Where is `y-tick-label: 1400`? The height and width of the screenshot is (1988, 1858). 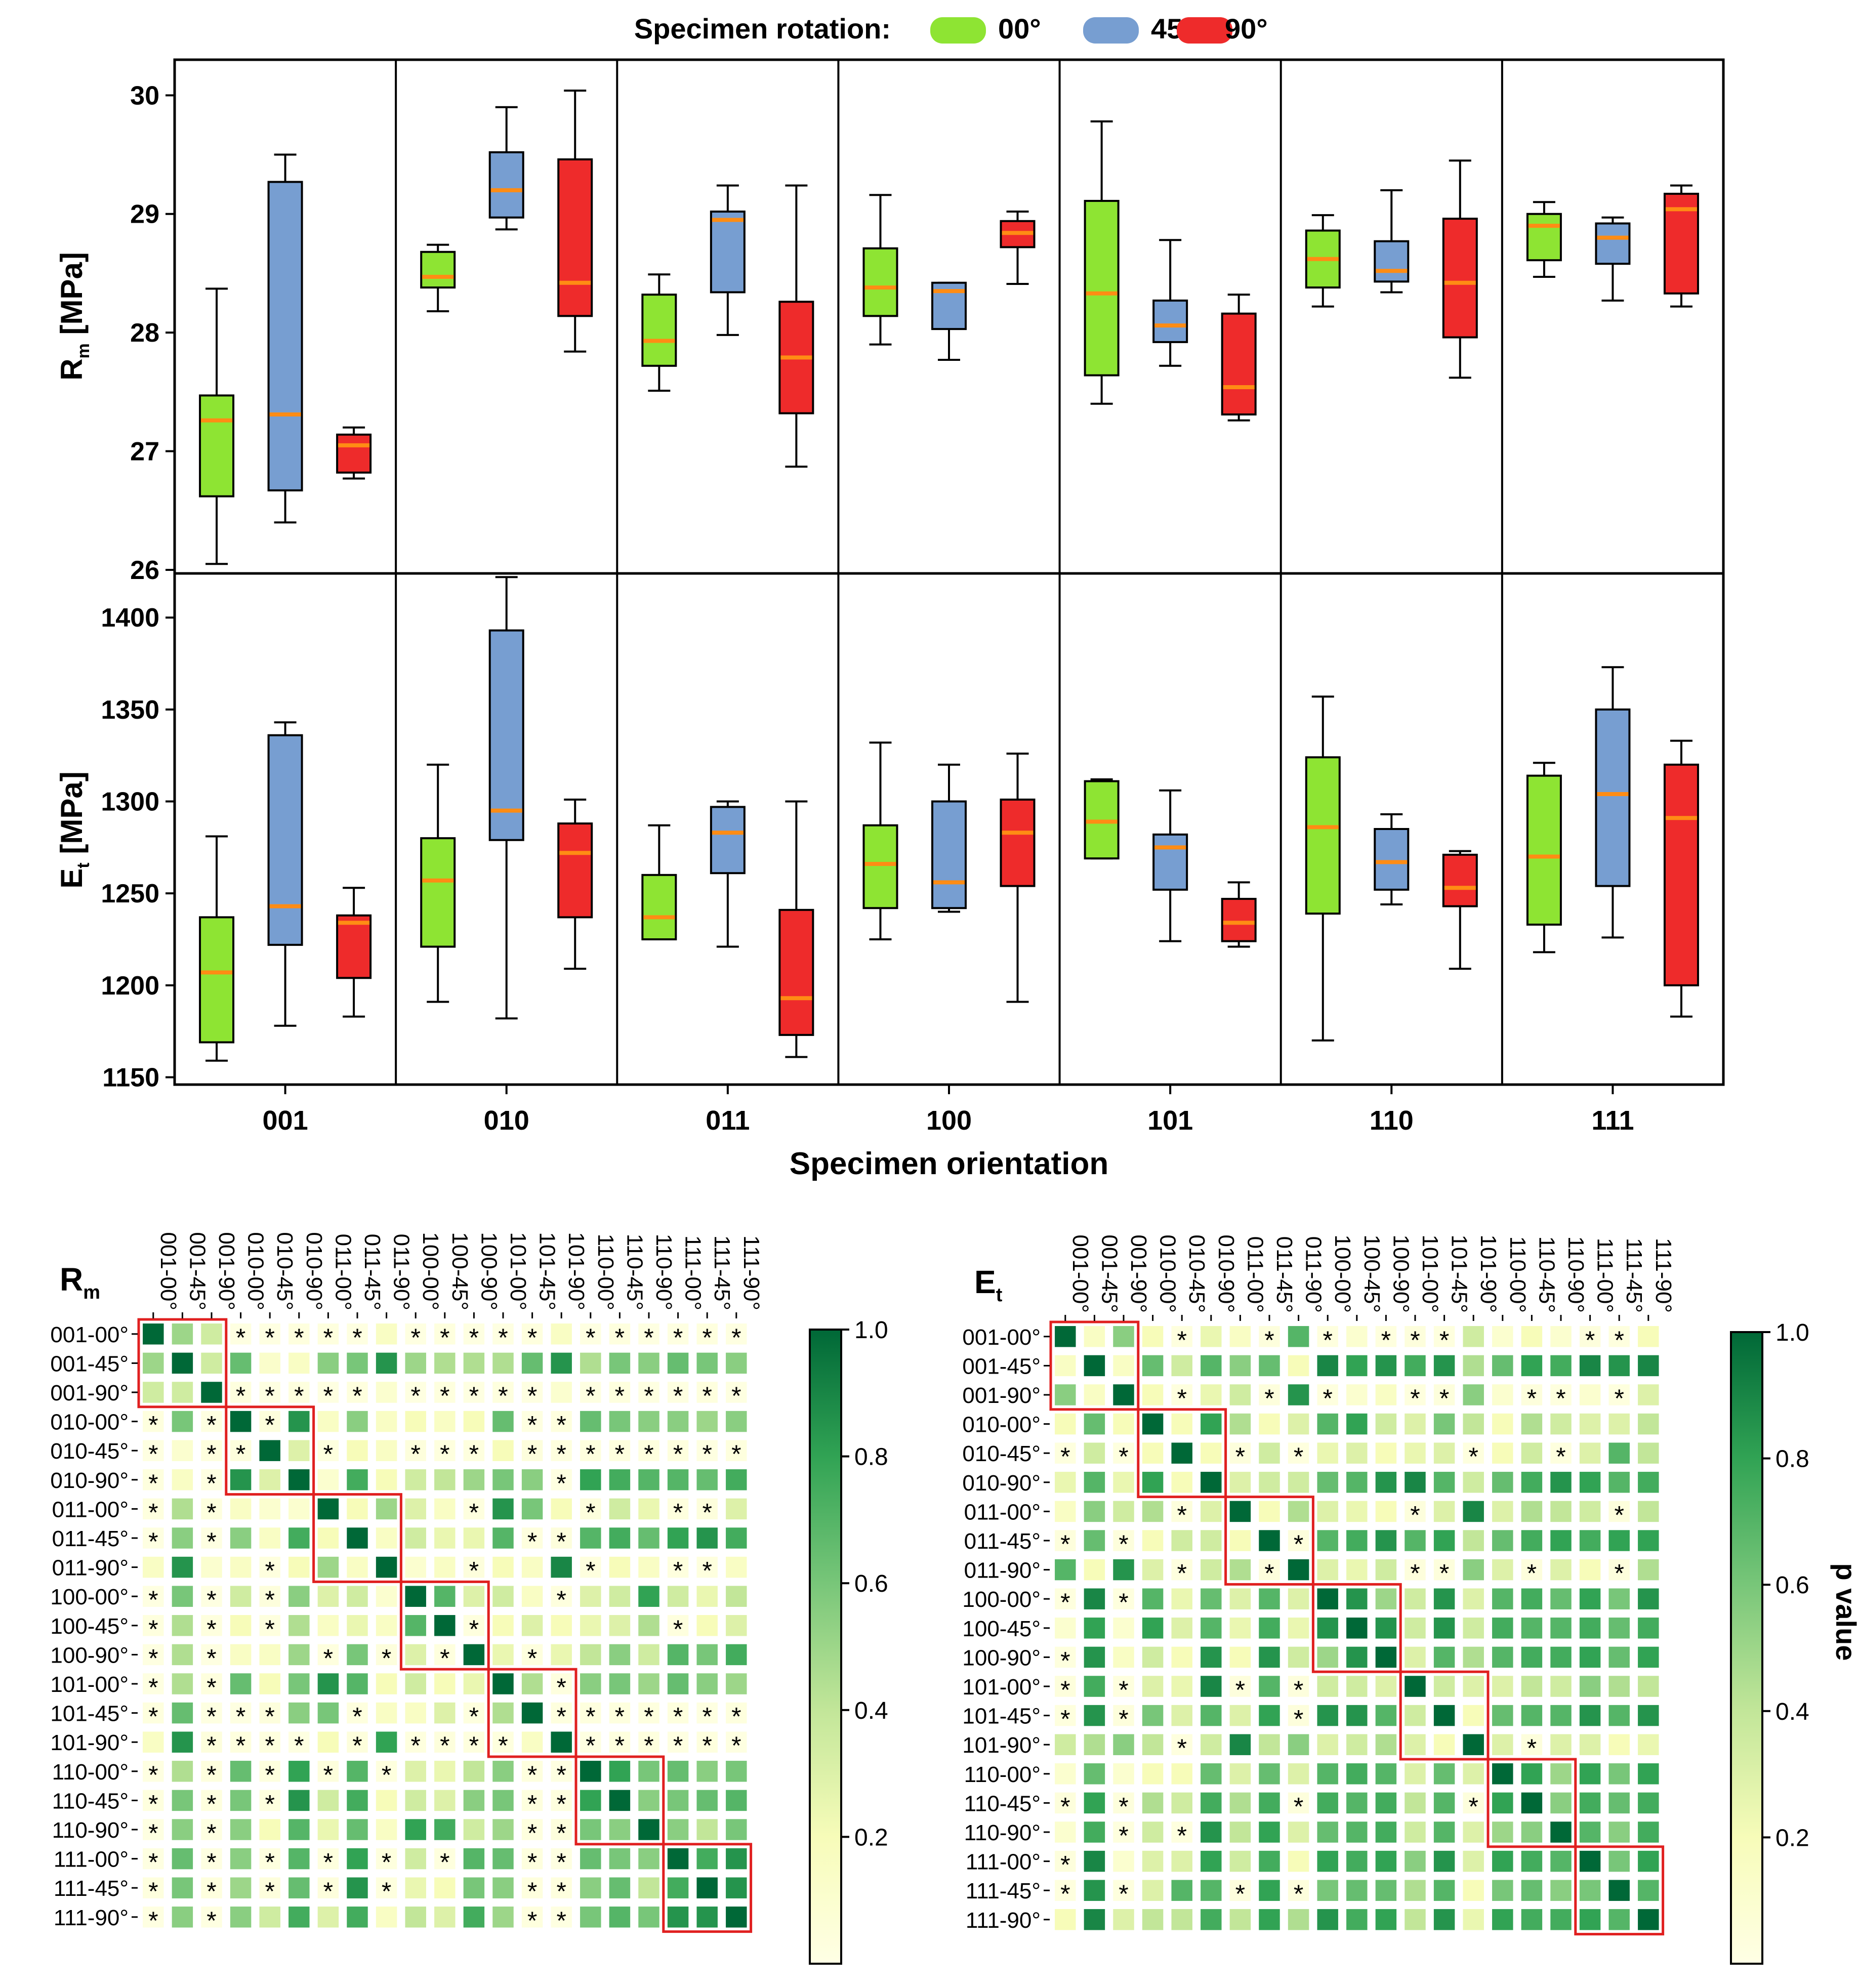
y-tick-label: 1400 is located at coordinates (130, 618).